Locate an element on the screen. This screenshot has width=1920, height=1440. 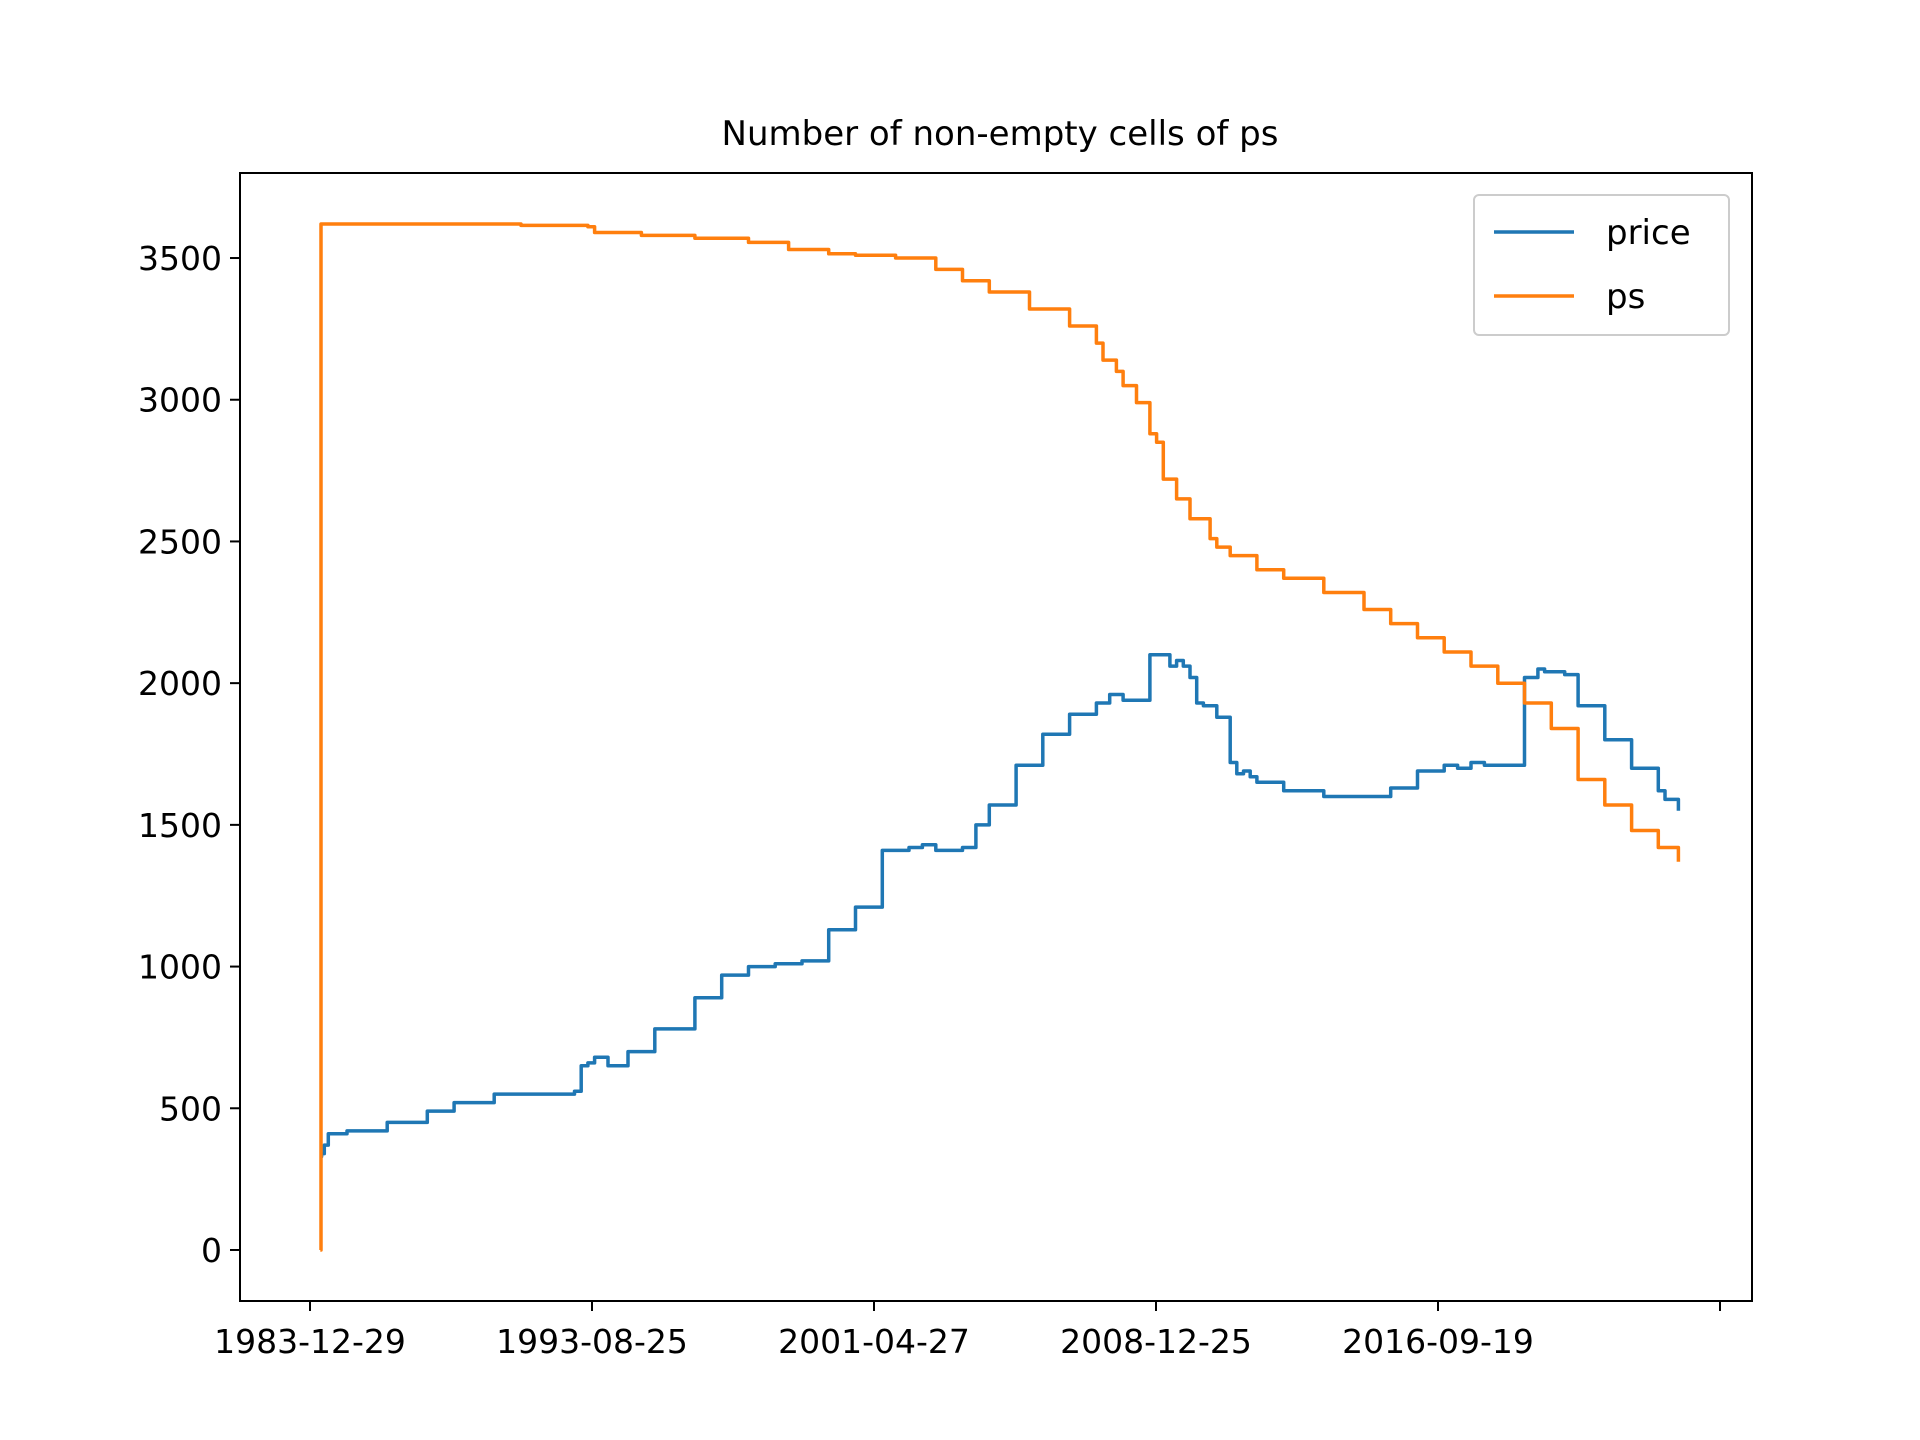
y-tick-label: 500 is located at coordinates (190, 1108).